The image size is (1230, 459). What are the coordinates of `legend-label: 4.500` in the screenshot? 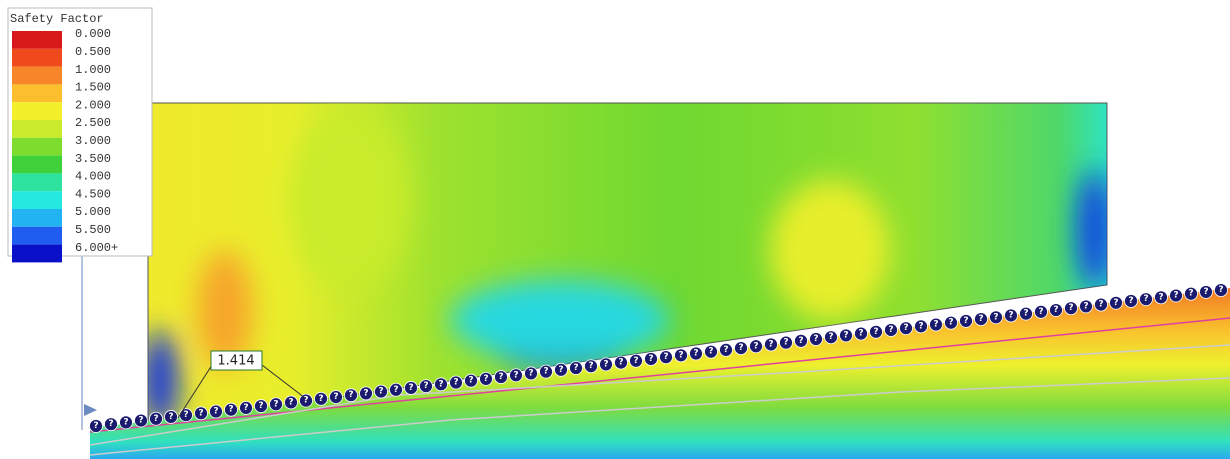 It's located at (93, 194).